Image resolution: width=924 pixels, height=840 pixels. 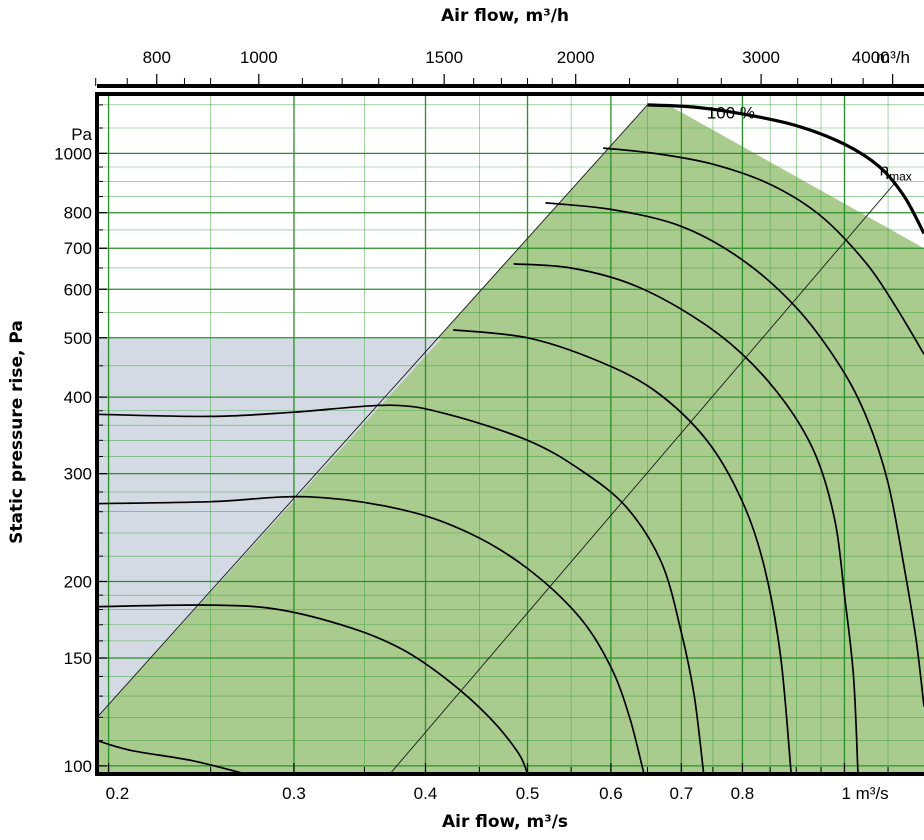 I want to click on bottom-tick-label: 1 m³/s, so click(x=864, y=793).